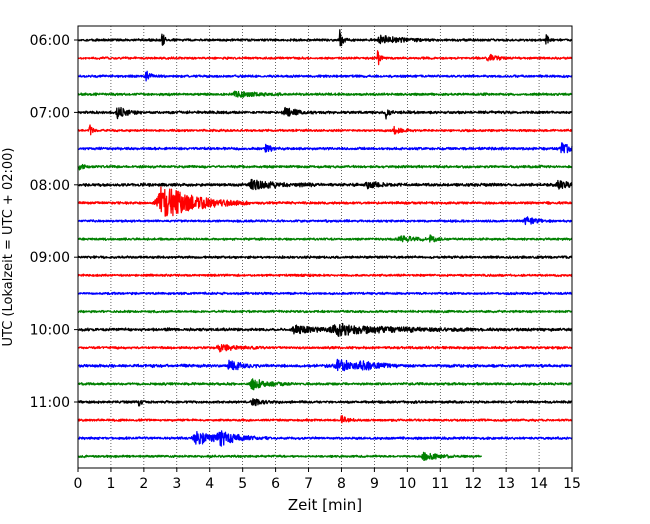  What do you see at coordinates (110, 484) in the screenshot?
I see `x-tick-label-1: 1` at bounding box center [110, 484].